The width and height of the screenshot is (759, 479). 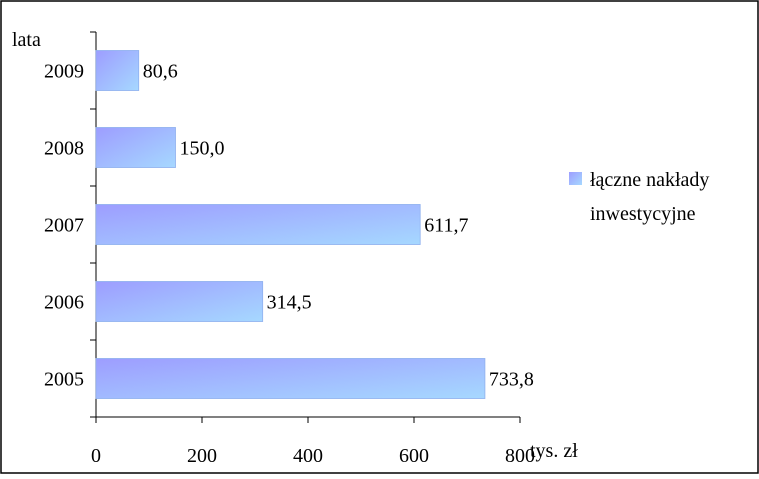 I want to click on category-label-2008: 2008, so click(x=64, y=149).